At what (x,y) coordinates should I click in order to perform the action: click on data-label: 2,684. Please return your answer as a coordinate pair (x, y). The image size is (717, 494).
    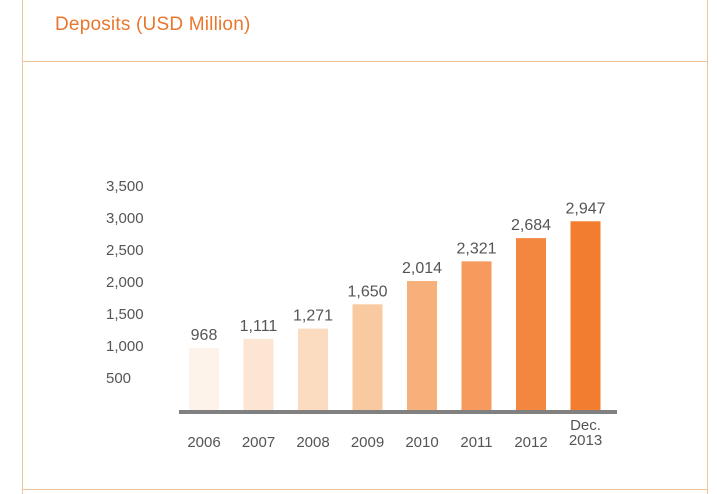
    Looking at the image, I should click on (531, 225).